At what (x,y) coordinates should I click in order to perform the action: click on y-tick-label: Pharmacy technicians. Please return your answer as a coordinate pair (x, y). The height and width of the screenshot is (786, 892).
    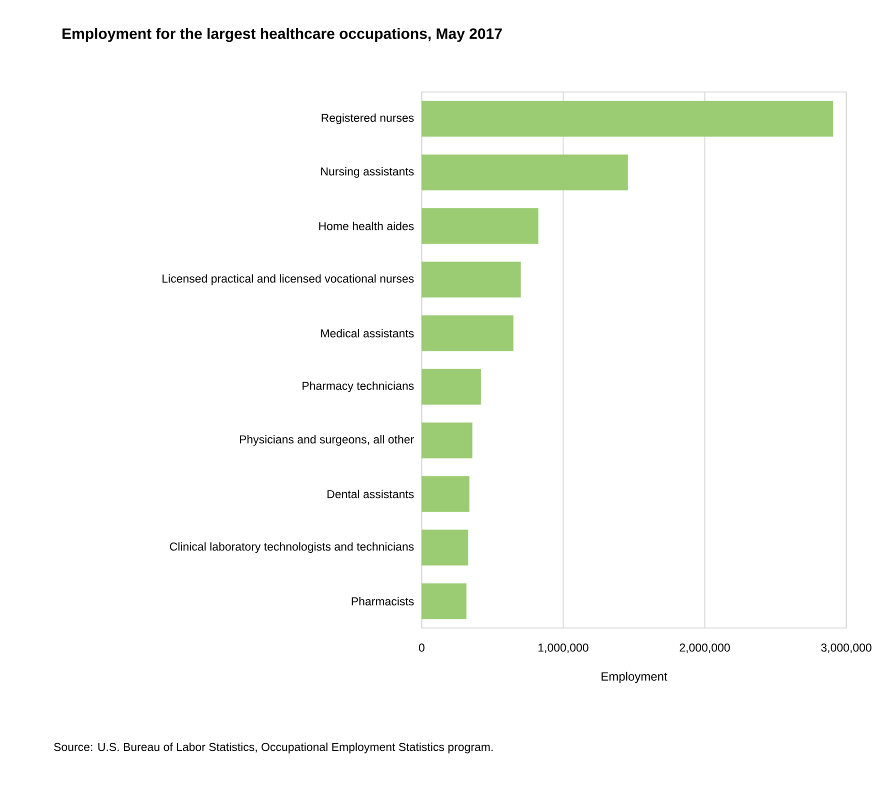
    Looking at the image, I should click on (358, 386).